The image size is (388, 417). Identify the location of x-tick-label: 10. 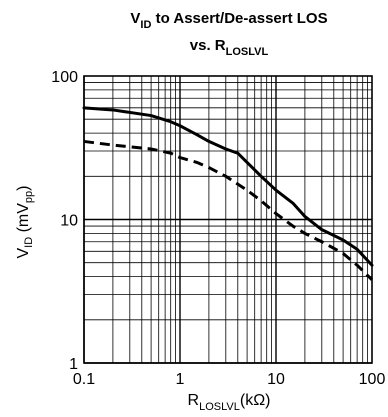
(276, 379).